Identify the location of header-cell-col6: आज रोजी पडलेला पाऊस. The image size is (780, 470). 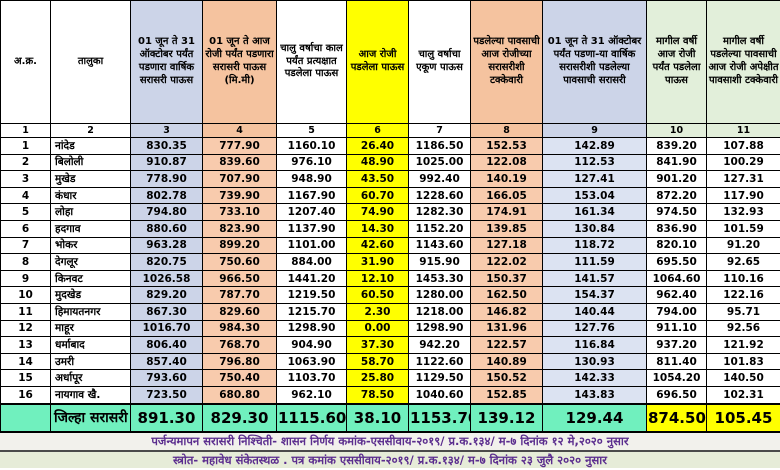
(377, 62).